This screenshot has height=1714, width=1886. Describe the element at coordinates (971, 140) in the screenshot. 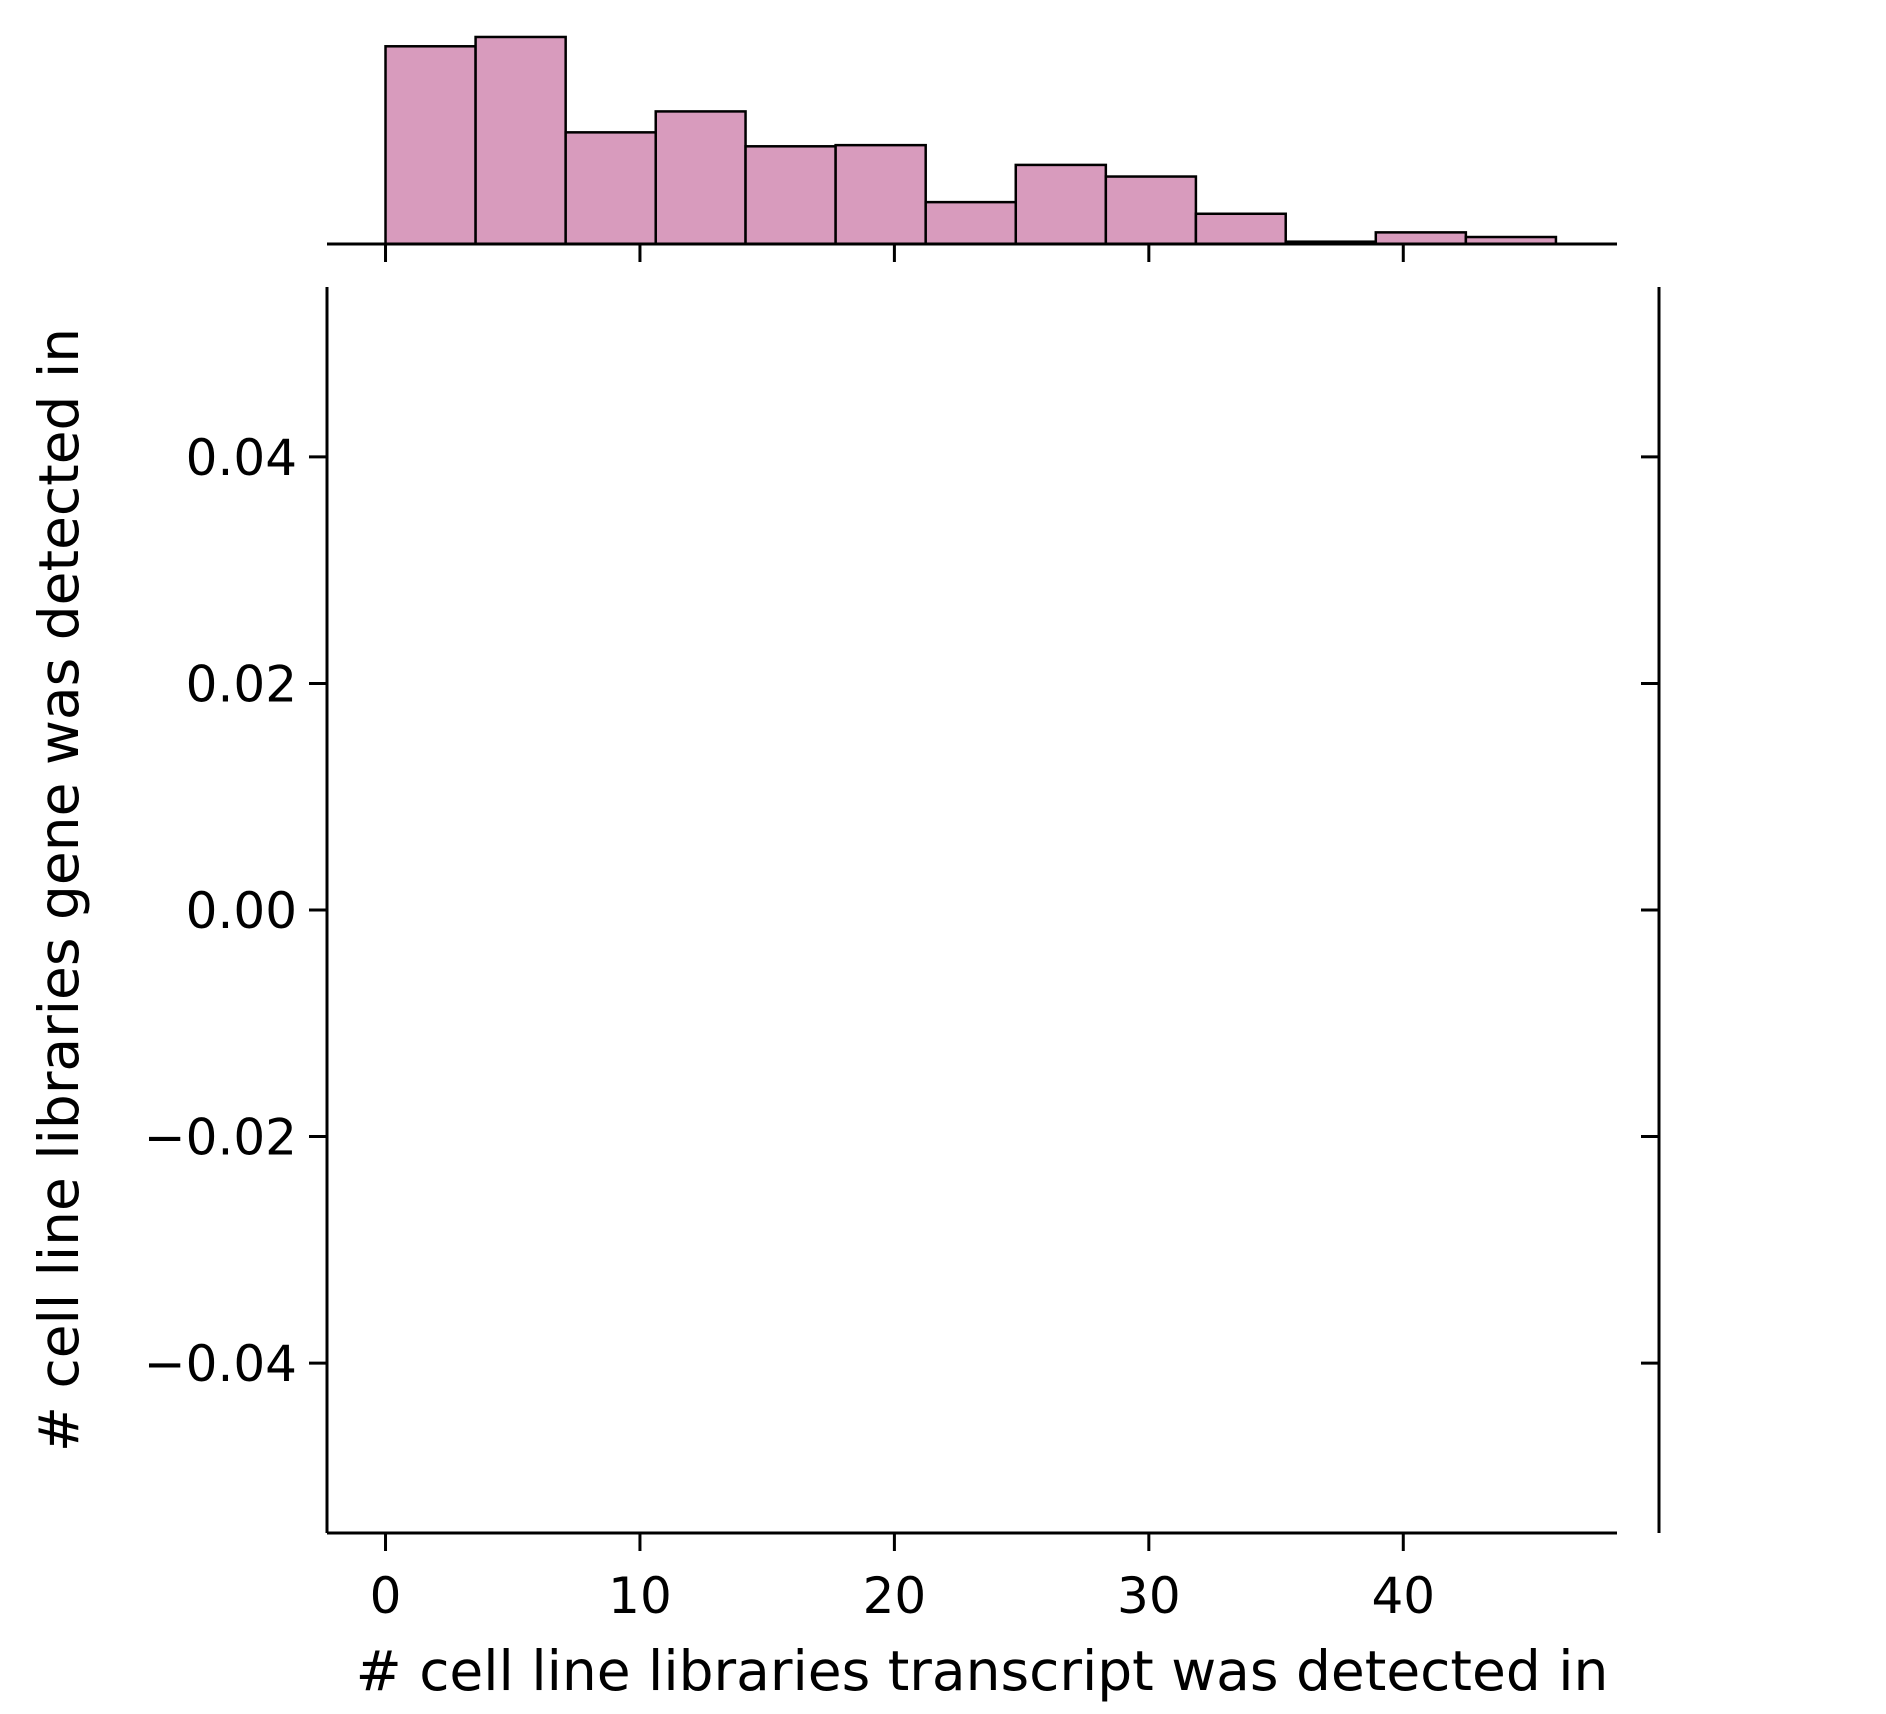

I see `marginal-x-bars` at that location.